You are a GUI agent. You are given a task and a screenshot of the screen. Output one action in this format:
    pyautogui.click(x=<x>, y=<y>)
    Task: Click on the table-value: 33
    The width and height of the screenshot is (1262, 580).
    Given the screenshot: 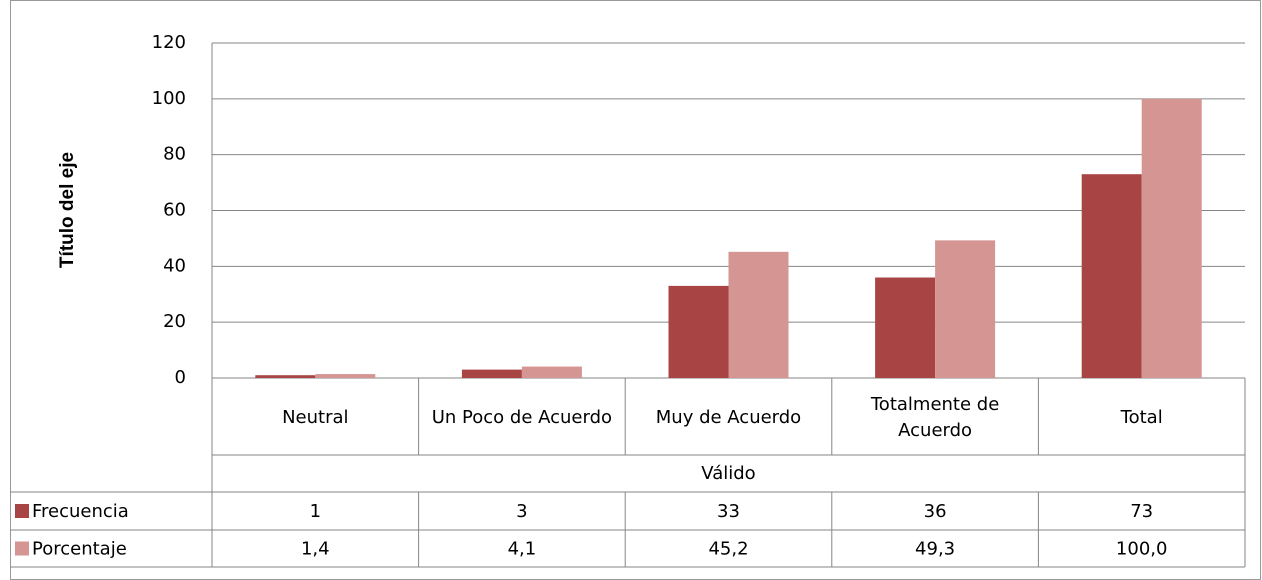 What is the action you would take?
    pyautogui.click(x=728, y=511)
    